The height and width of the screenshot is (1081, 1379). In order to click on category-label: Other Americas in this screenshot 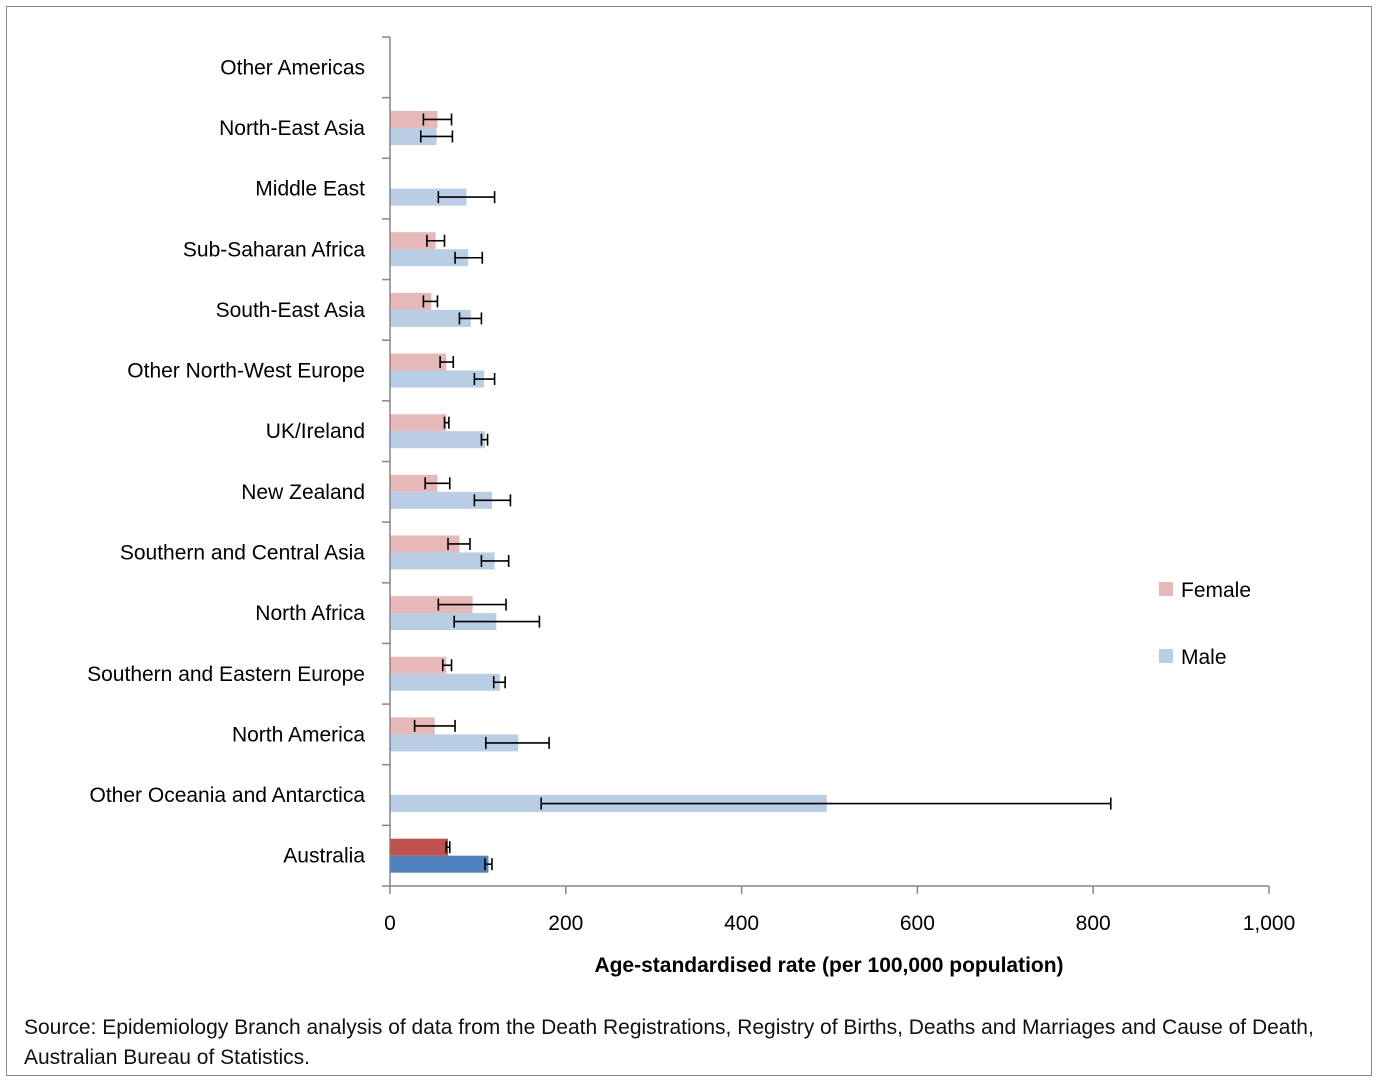, I will do `click(292, 67)`.